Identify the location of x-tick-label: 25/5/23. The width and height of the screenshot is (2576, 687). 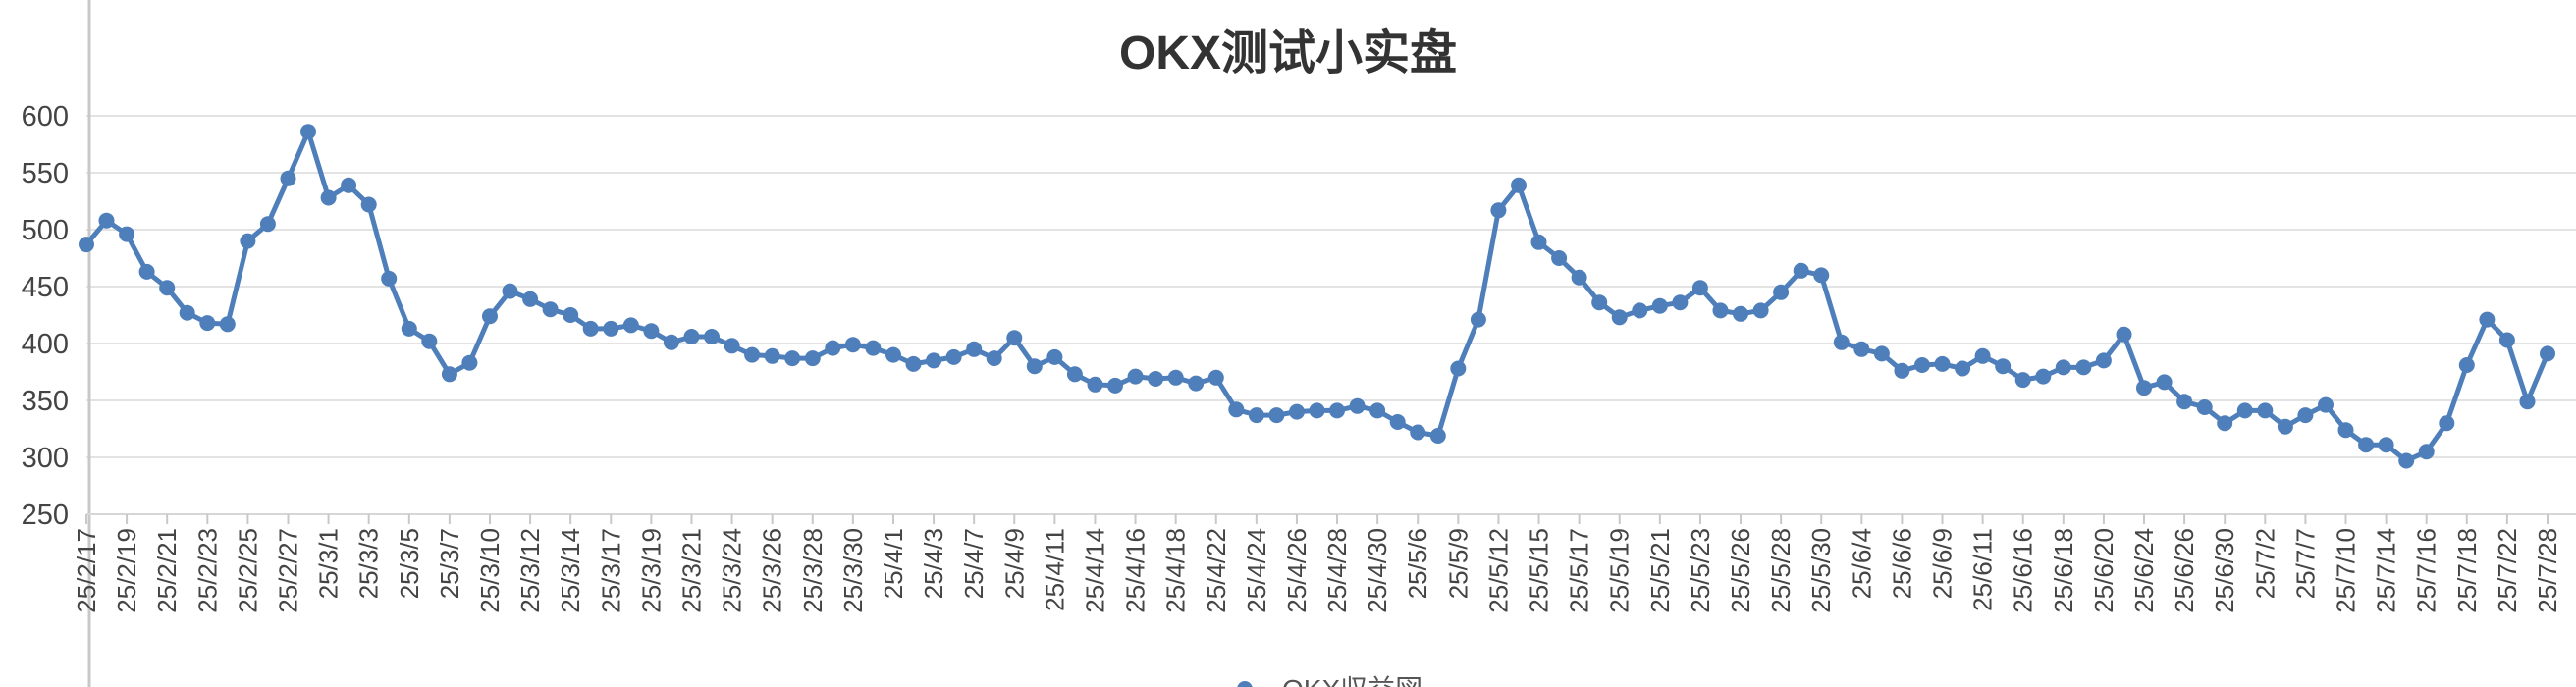
(1700, 571).